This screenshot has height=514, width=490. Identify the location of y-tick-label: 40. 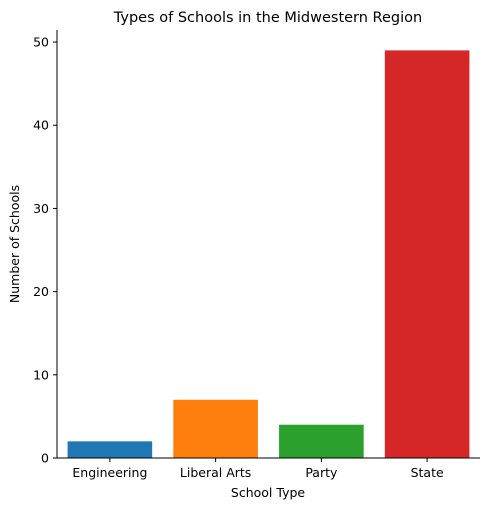
(41, 125).